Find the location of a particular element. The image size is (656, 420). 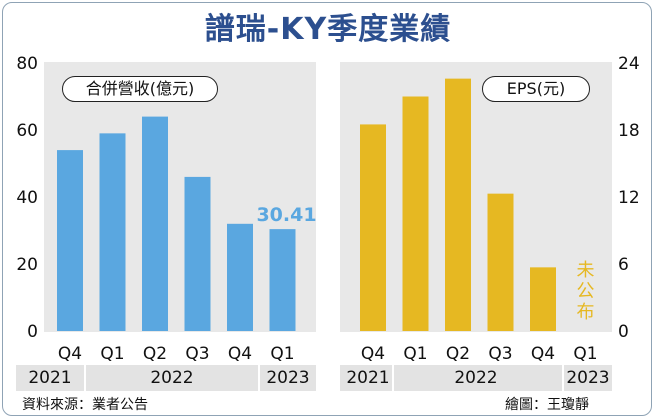

right-year-bar is located at coordinates (476, 378).